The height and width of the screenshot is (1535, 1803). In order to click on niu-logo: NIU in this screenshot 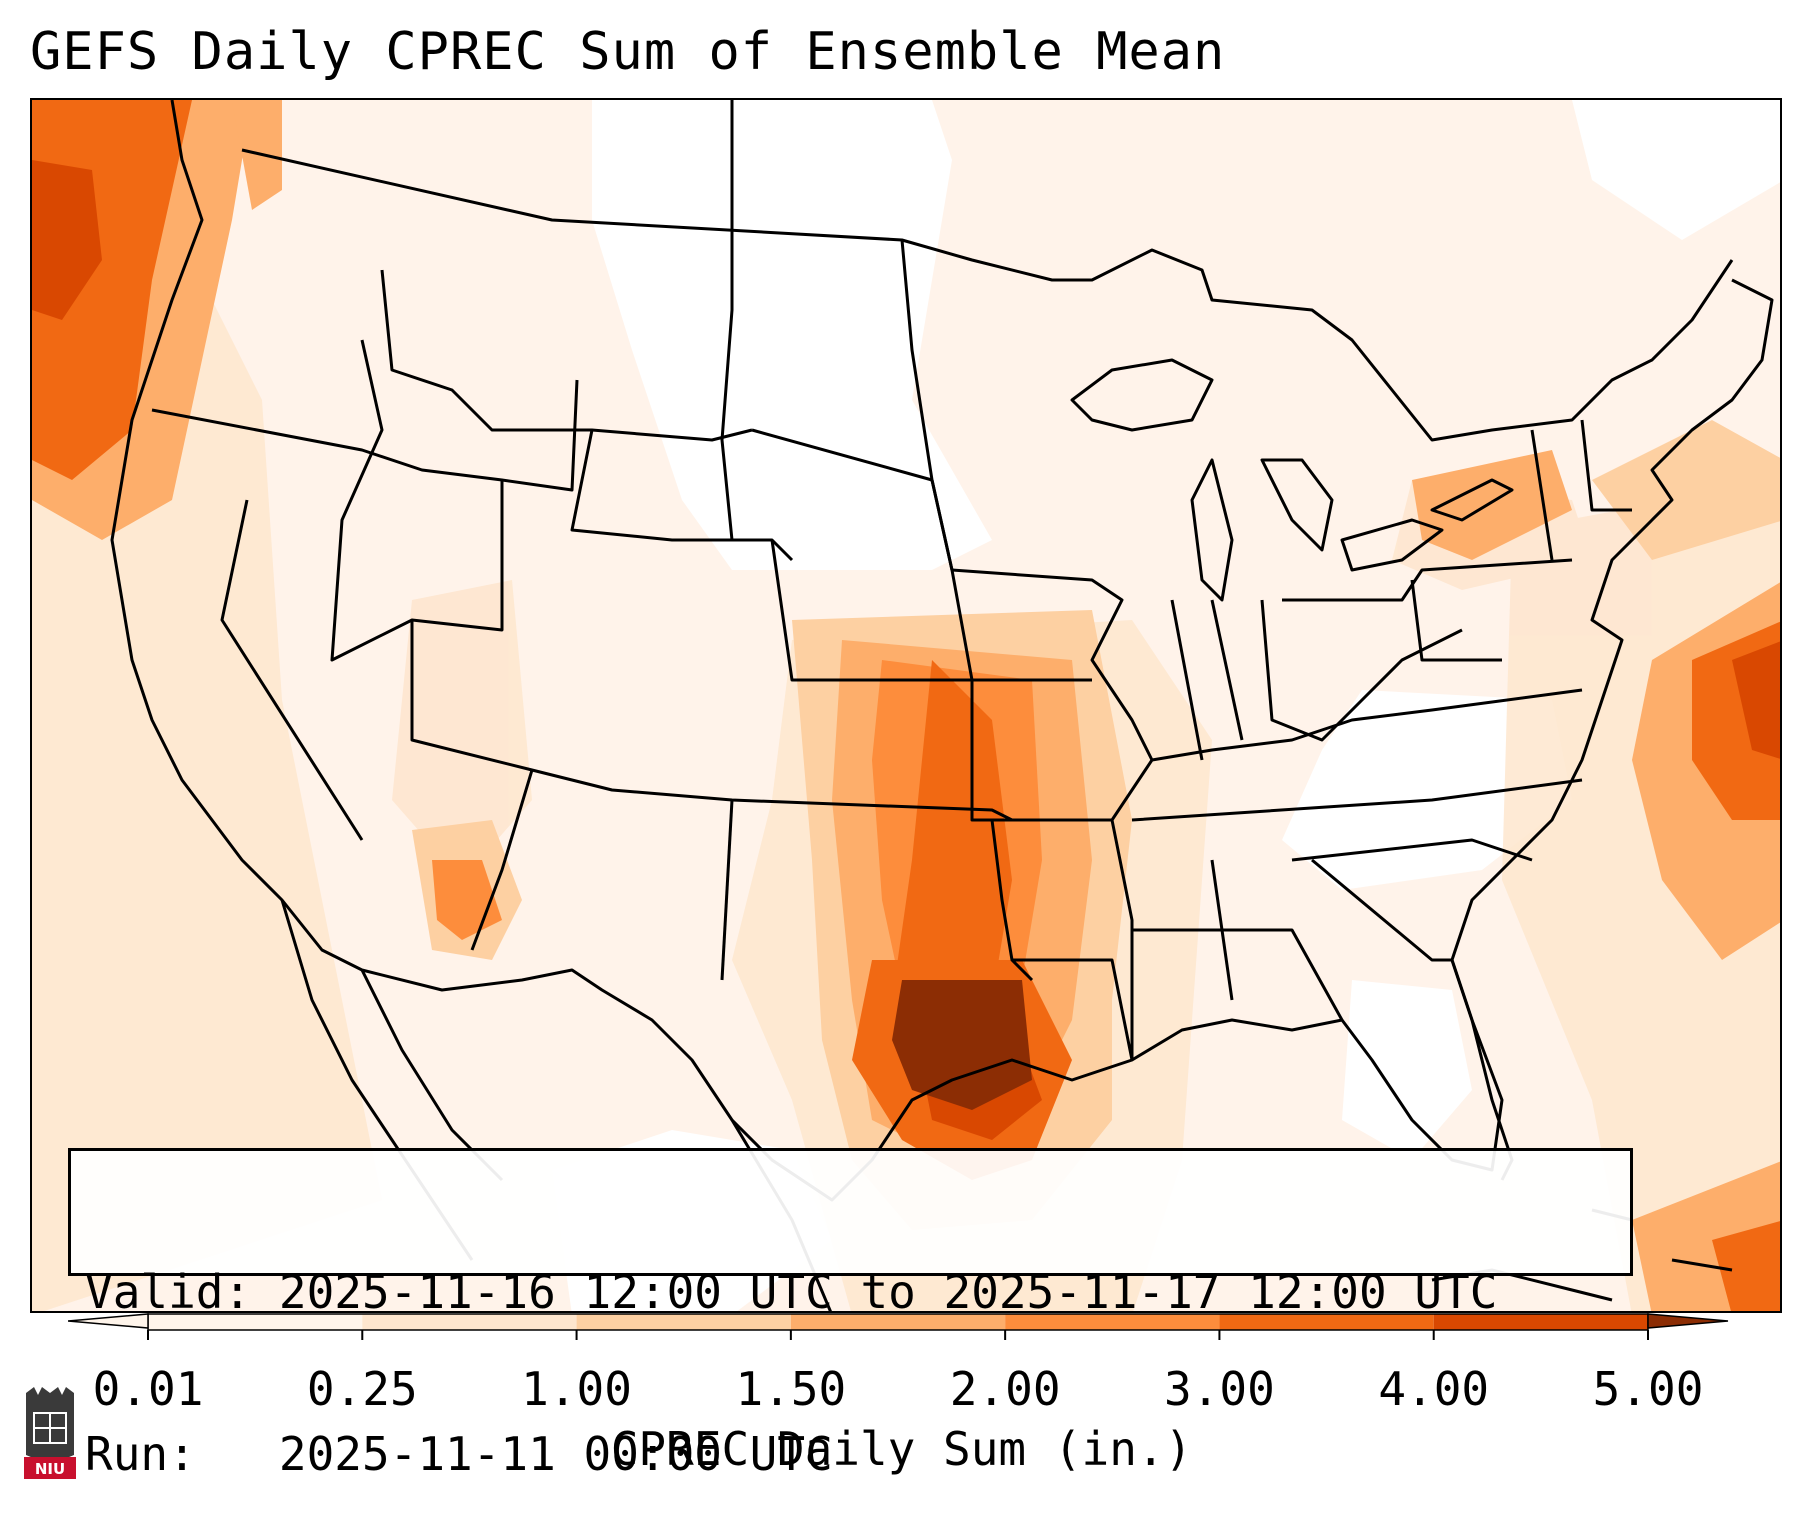, I will do `click(50, 1433)`.